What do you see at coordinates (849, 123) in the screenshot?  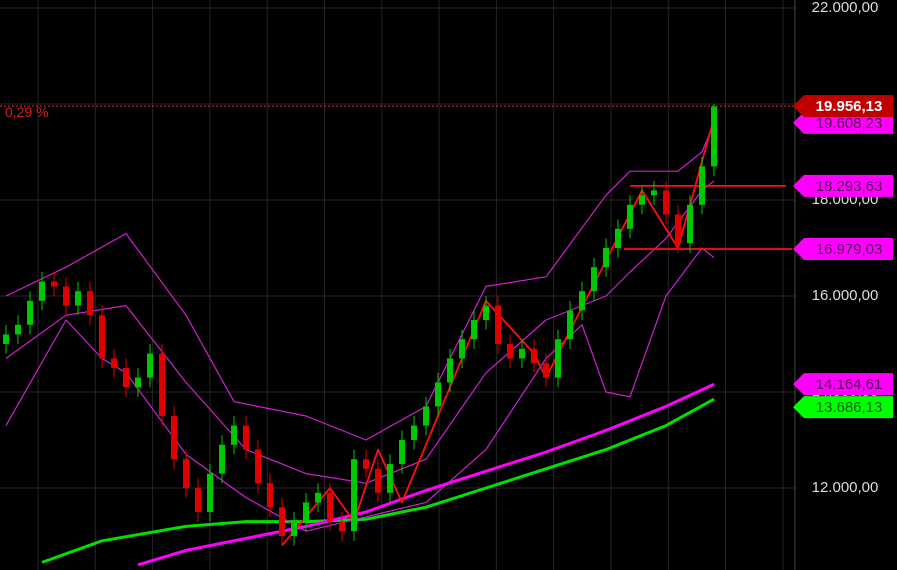 I see `price-tag-label: 19.608,23` at bounding box center [849, 123].